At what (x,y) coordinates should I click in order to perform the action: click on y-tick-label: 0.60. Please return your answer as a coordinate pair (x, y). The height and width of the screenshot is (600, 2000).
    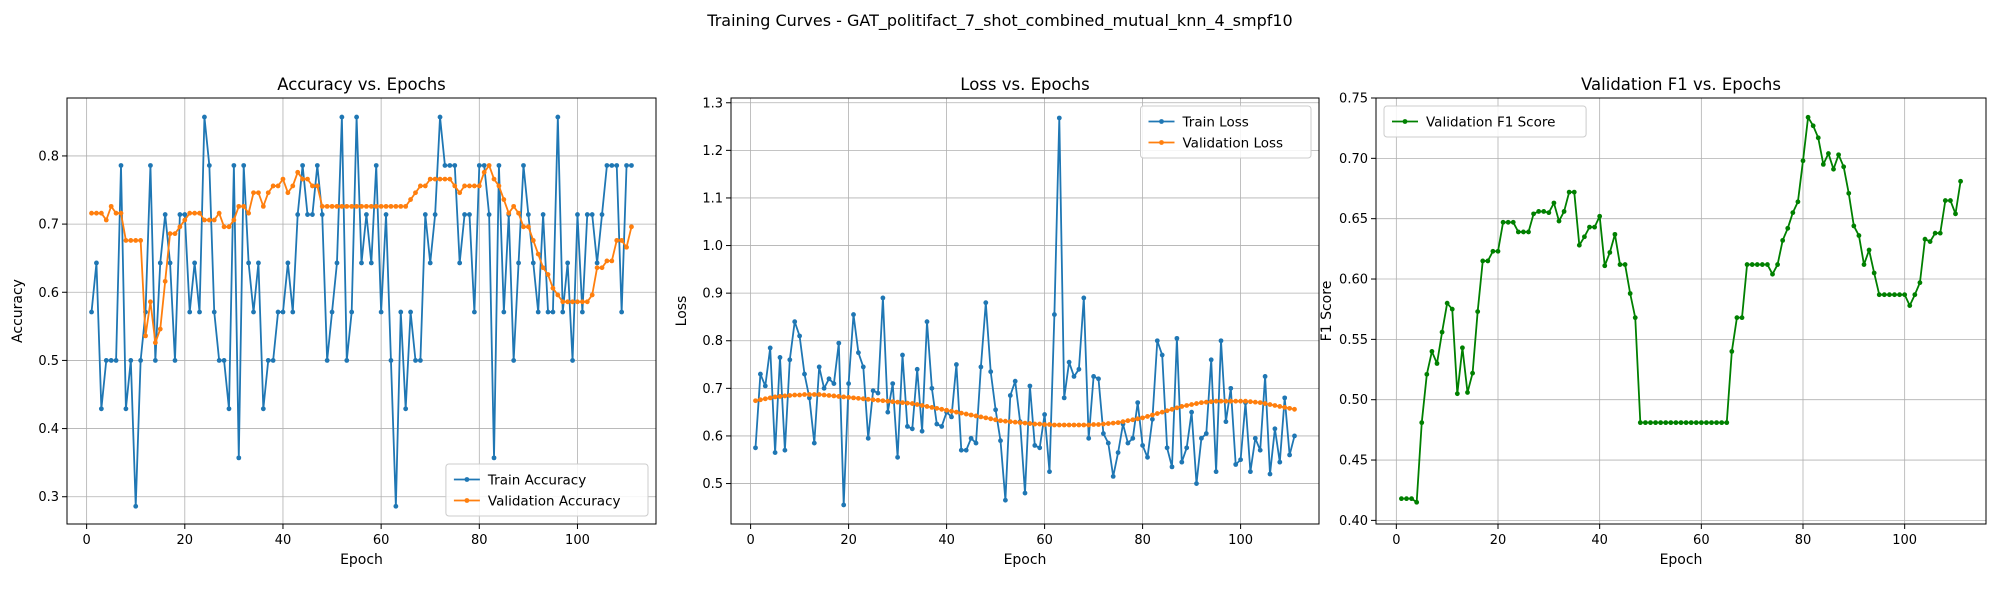
    Looking at the image, I should click on (1353, 280).